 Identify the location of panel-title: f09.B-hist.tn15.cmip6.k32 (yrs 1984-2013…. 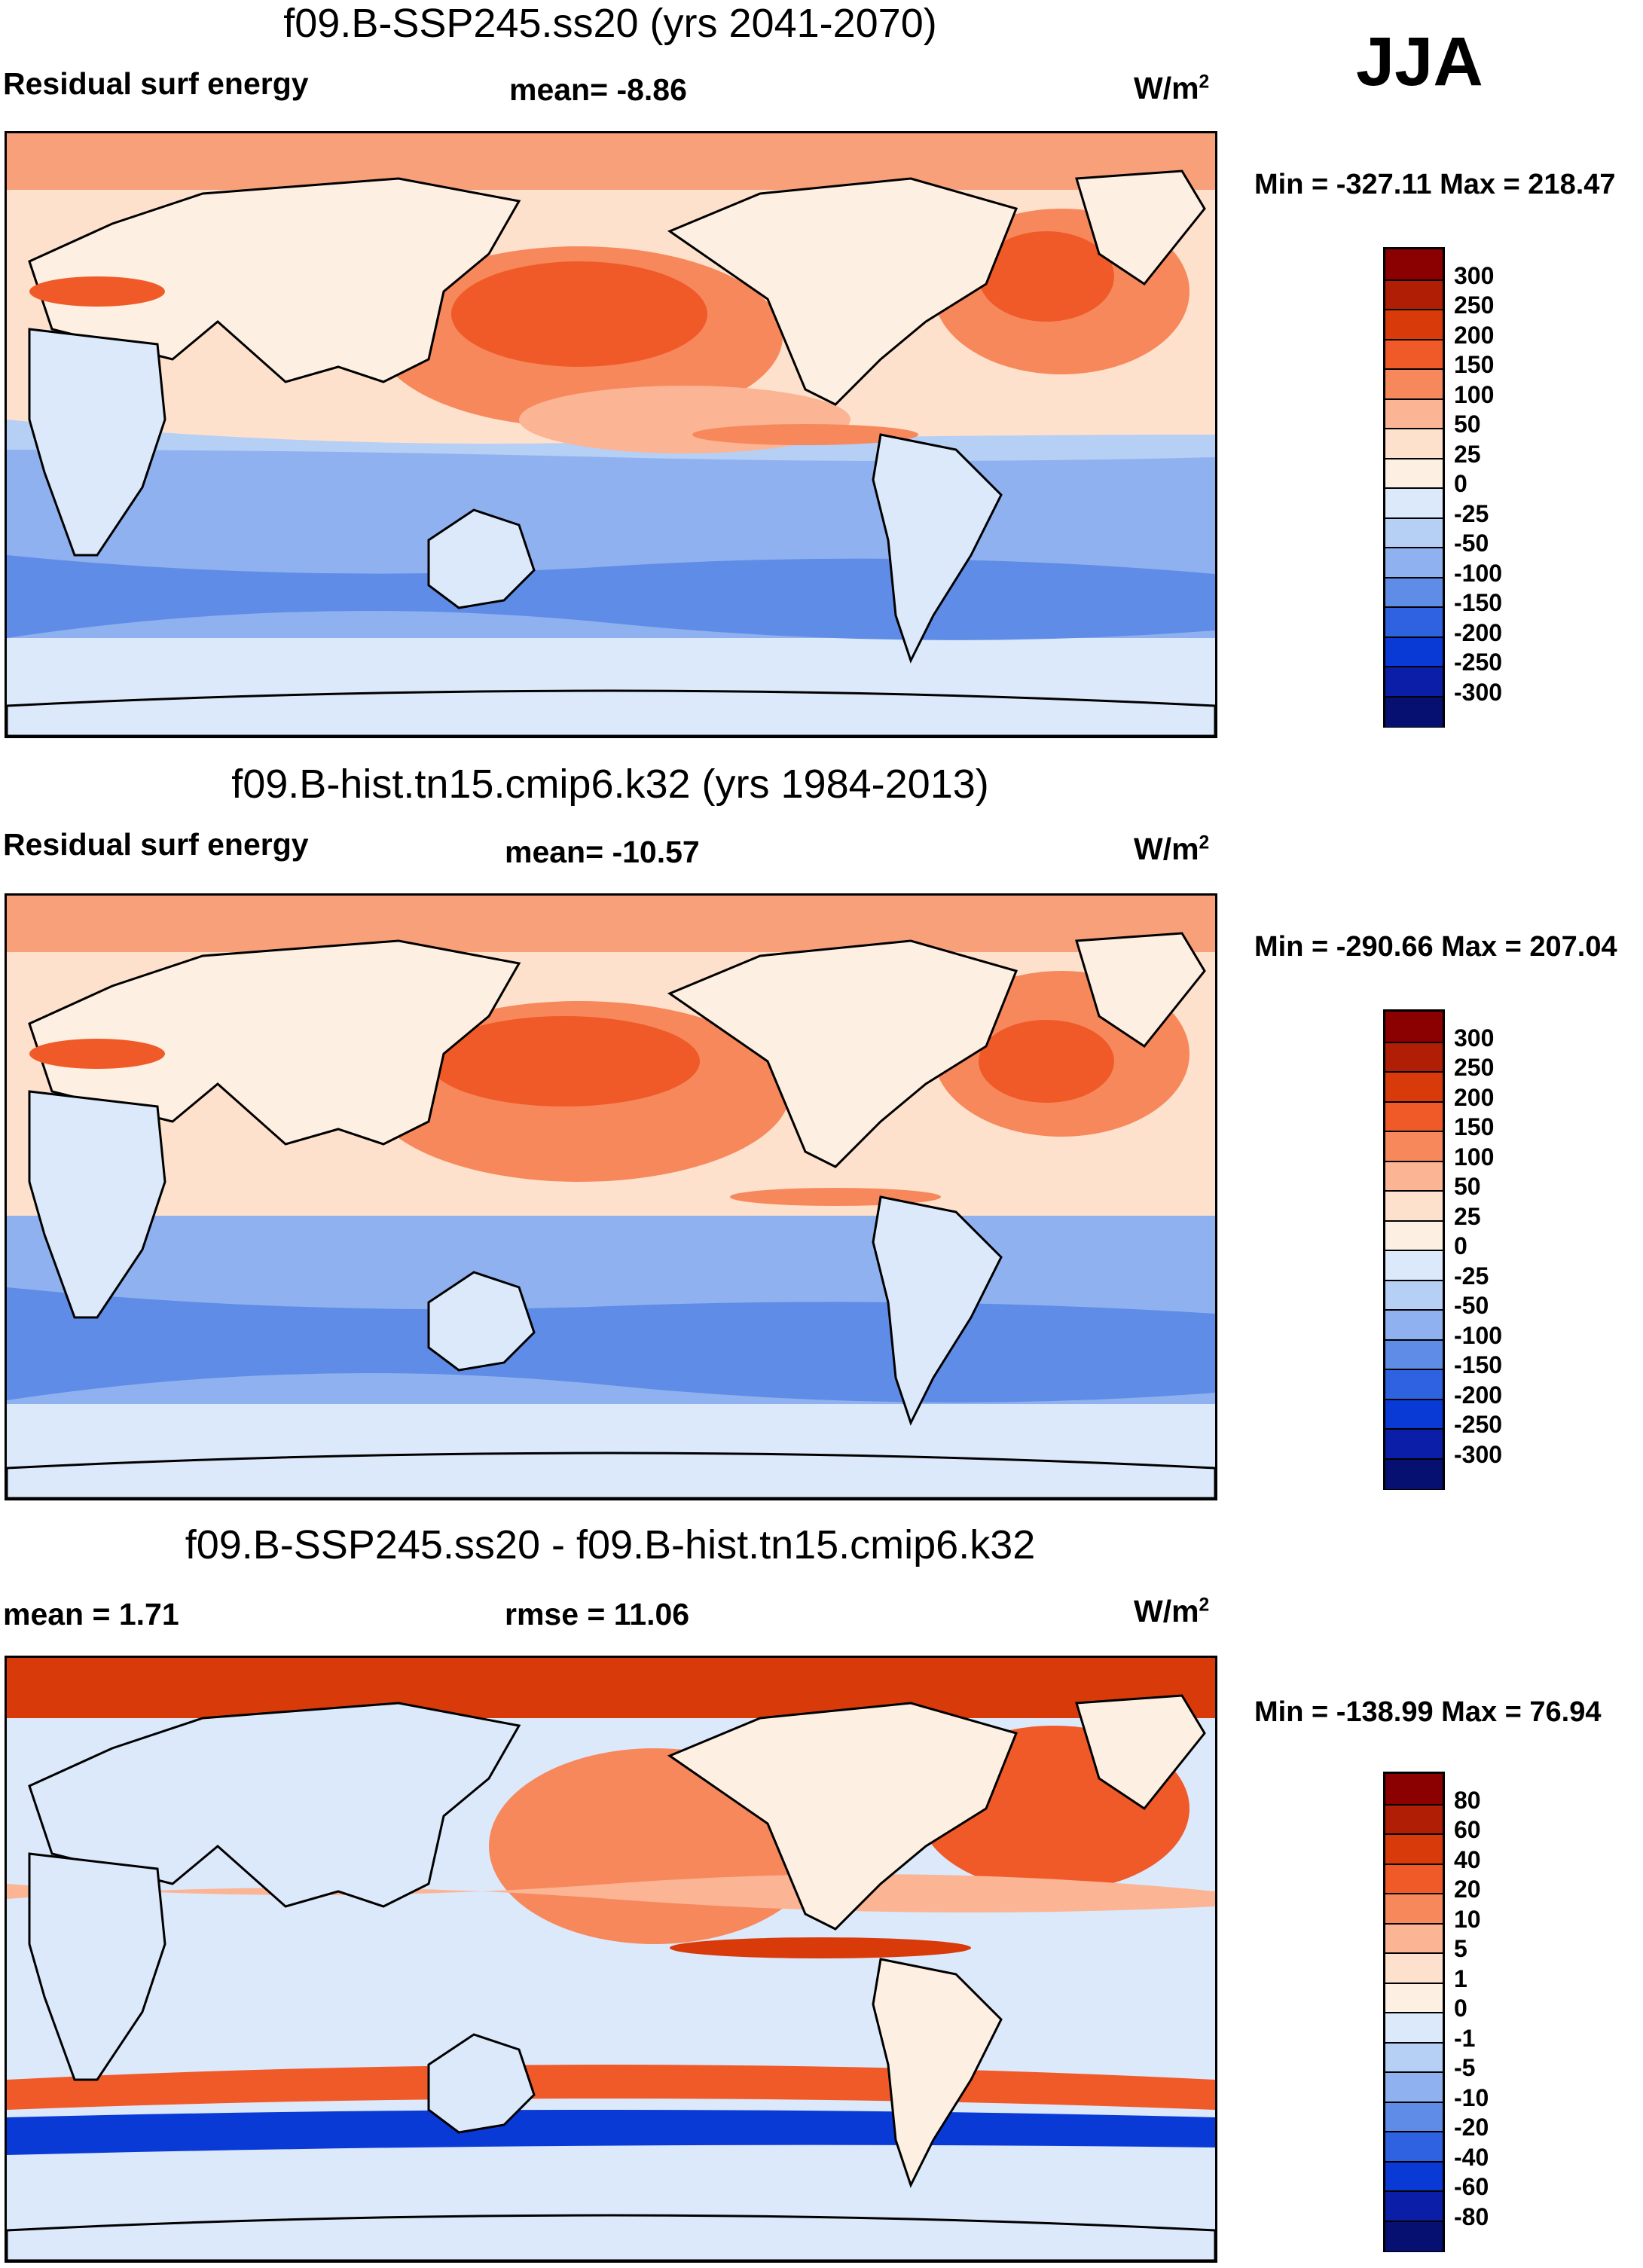
(610, 784).